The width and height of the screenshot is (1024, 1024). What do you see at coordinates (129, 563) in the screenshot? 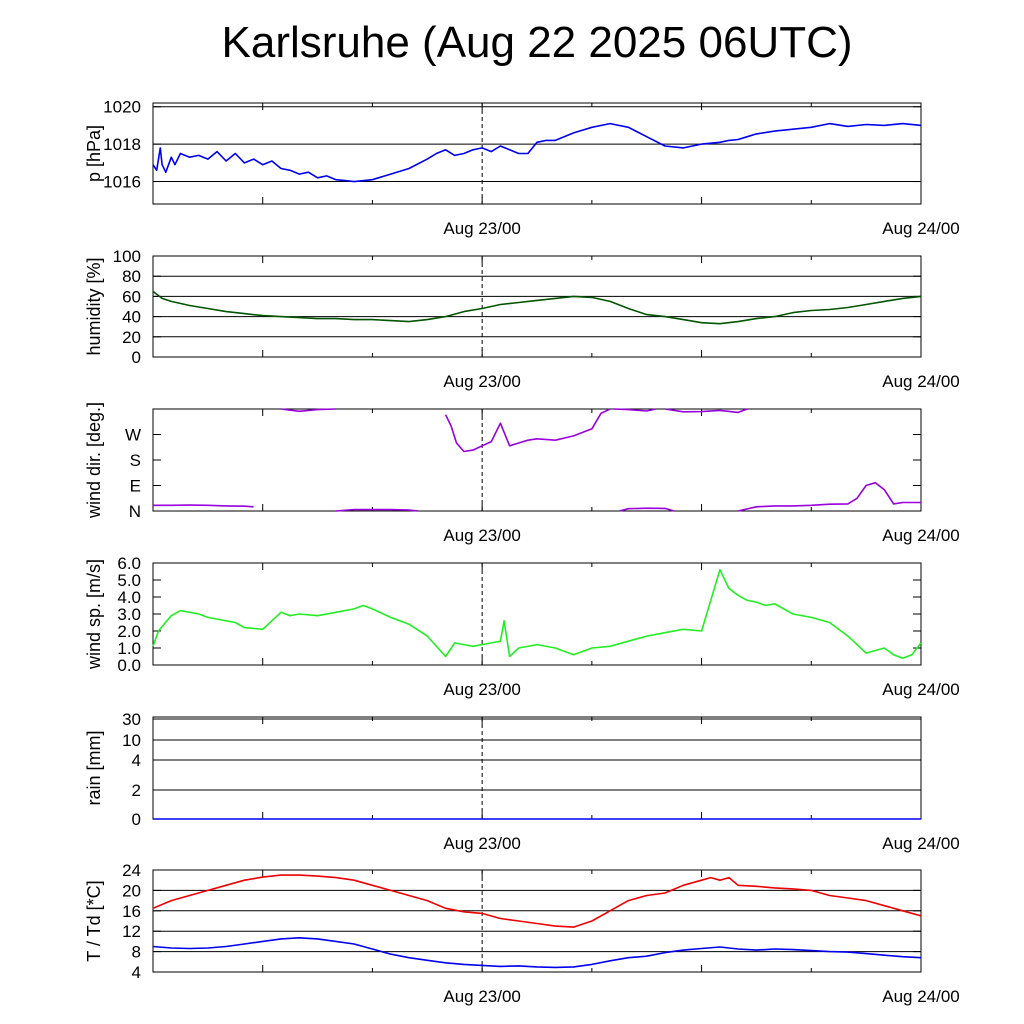
I see `y-tick-label: 6.0` at bounding box center [129, 563].